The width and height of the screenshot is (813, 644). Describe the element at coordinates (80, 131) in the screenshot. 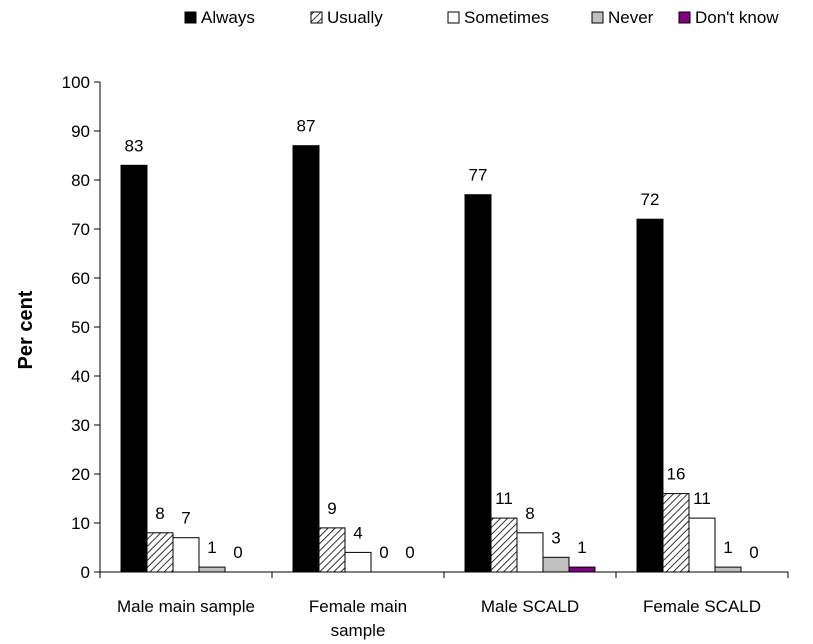

I see `y-tick-label: 90` at that location.